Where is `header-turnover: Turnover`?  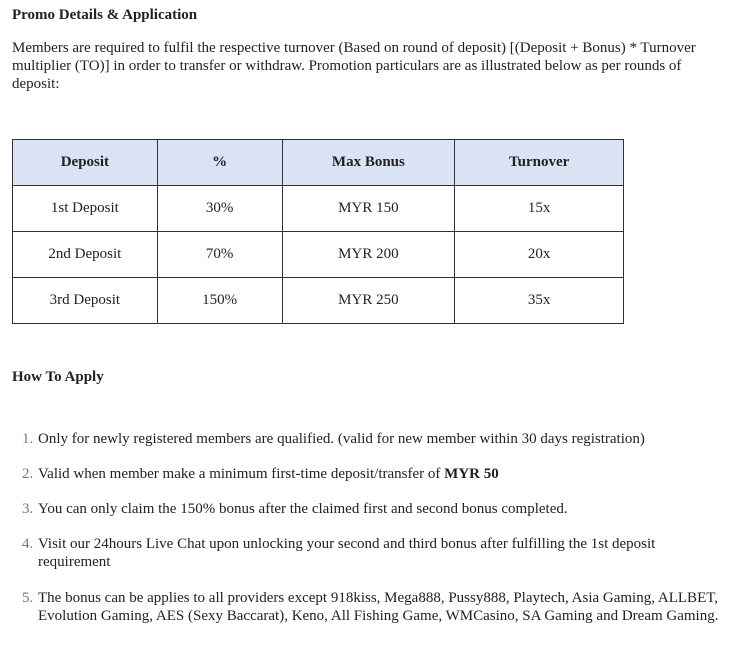
header-turnover: Turnover is located at coordinates (539, 162).